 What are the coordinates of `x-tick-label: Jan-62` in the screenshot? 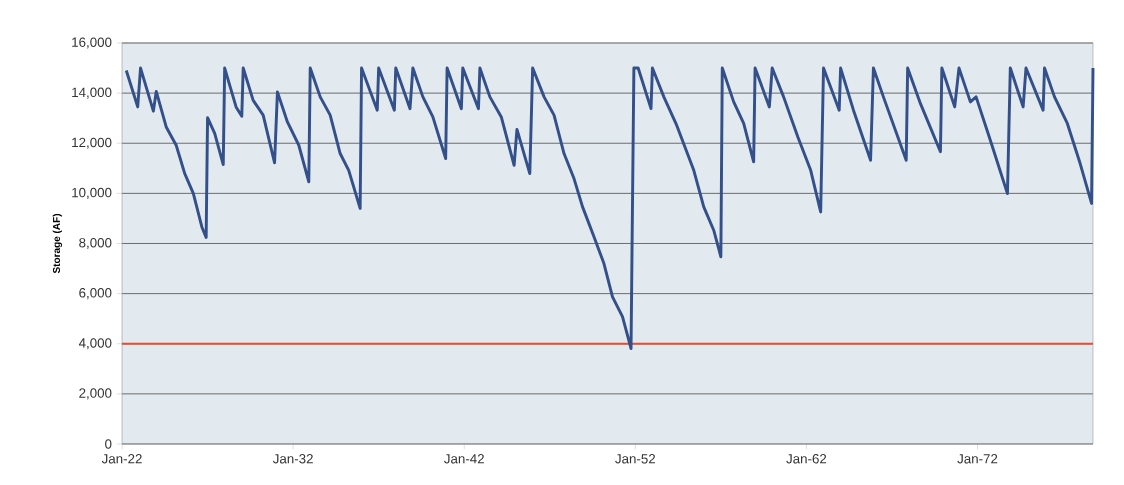 It's located at (806, 459).